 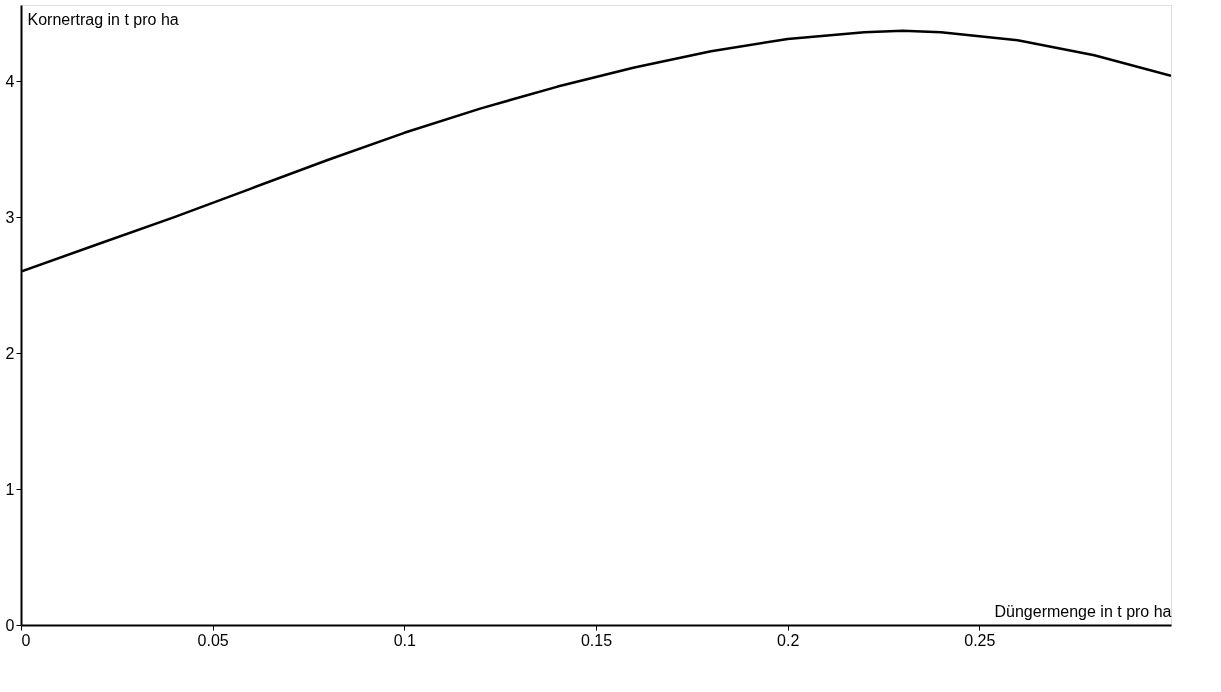 What do you see at coordinates (26, 640) in the screenshot?
I see `x-tick-label: 0` at bounding box center [26, 640].